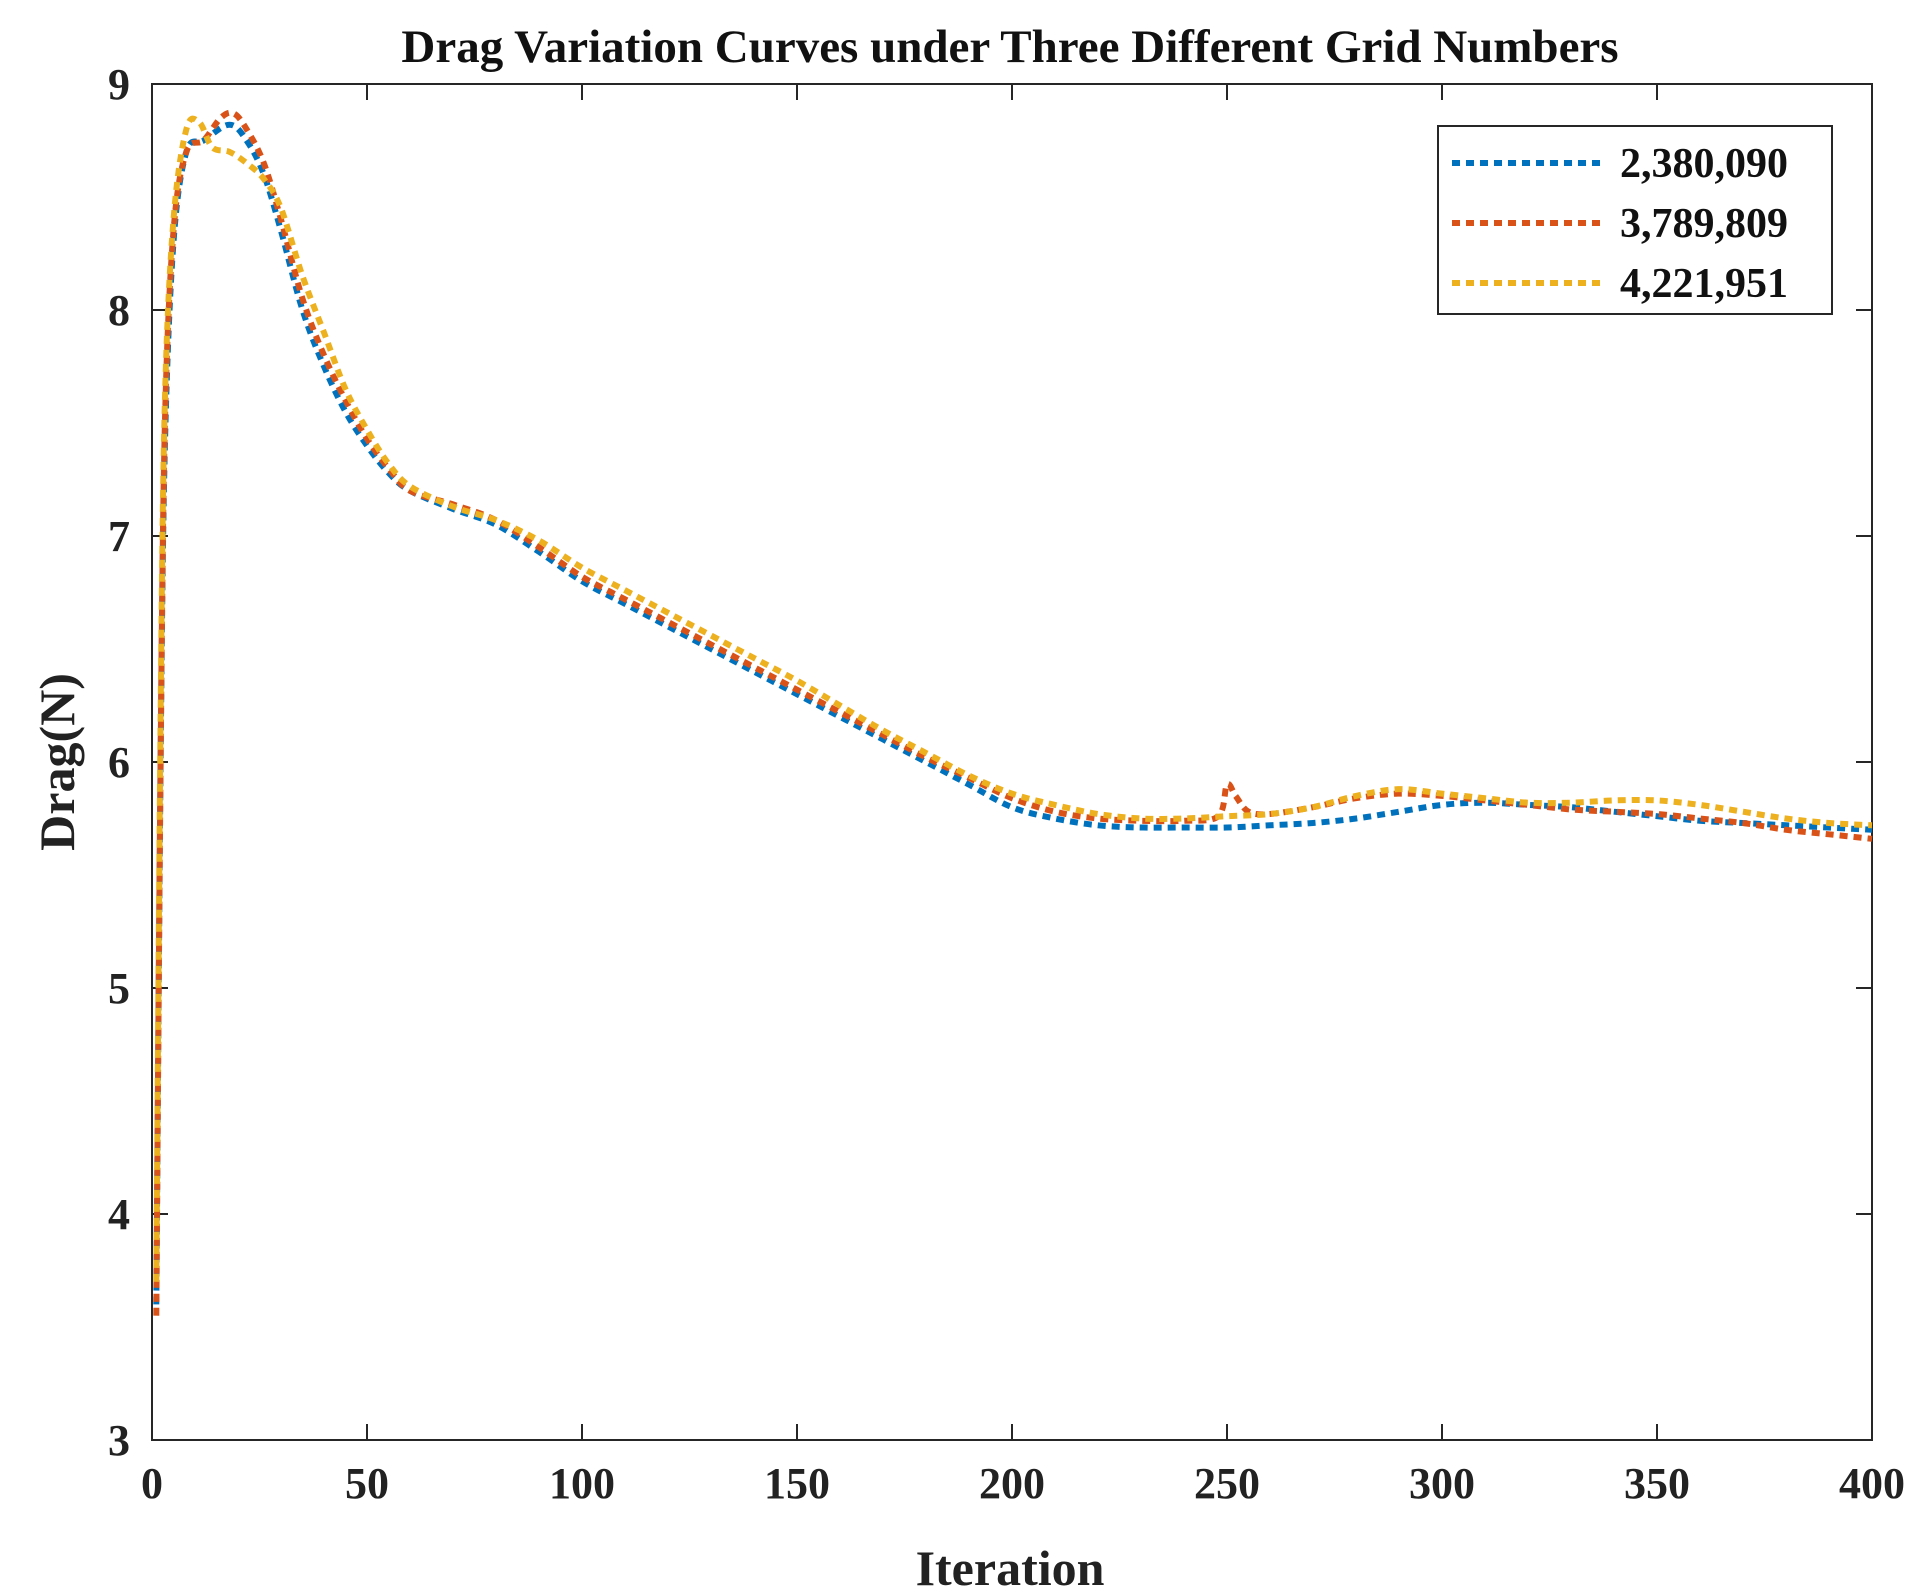 The image size is (1928, 1596). Describe the element at coordinates (1442, 1483) in the screenshot. I see `x-tick-label: 300` at that location.